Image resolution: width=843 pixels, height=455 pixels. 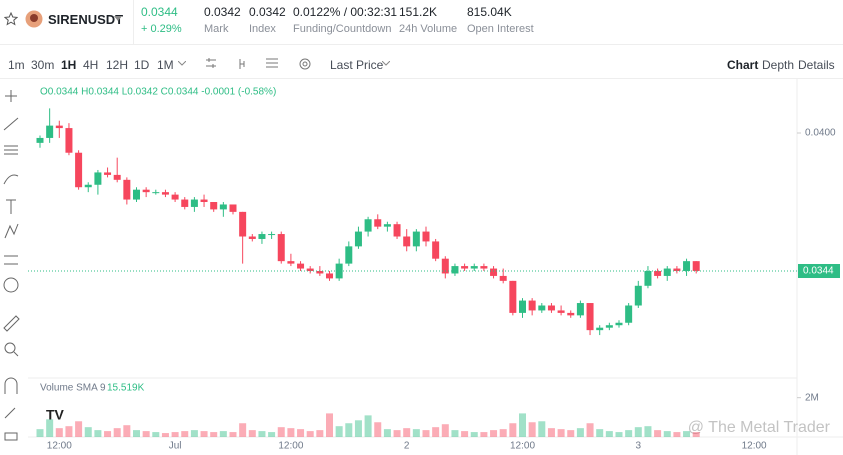 What do you see at coordinates (133, 22) in the screenshot?
I see `divider` at bounding box center [133, 22].